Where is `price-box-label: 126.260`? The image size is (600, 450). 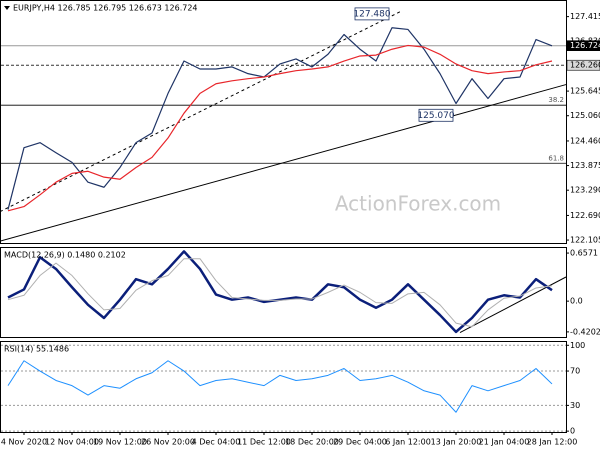
price-box-label: 126.260 is located at coordinates (585, 65).